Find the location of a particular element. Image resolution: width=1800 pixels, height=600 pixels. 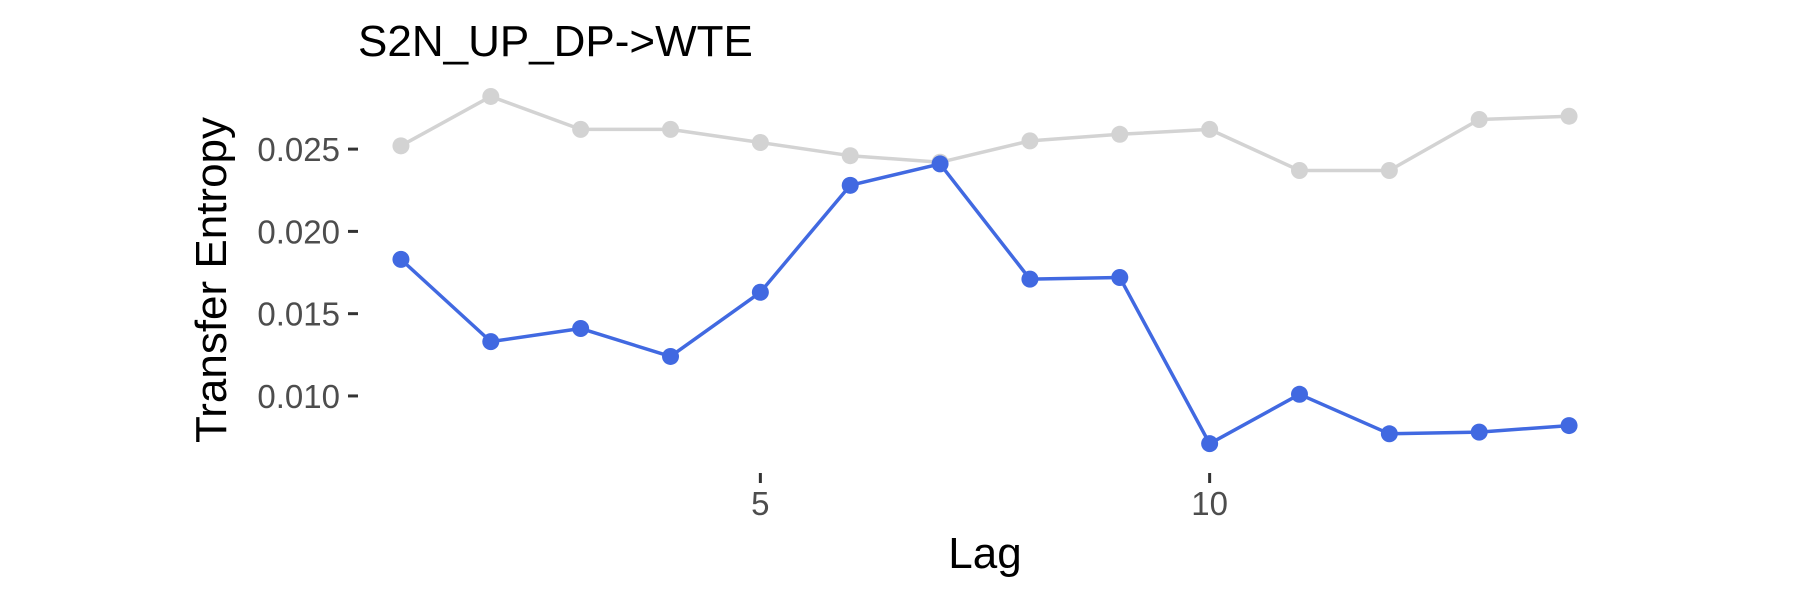

x-axis: 5 10 is located at coordinates (989, 497).